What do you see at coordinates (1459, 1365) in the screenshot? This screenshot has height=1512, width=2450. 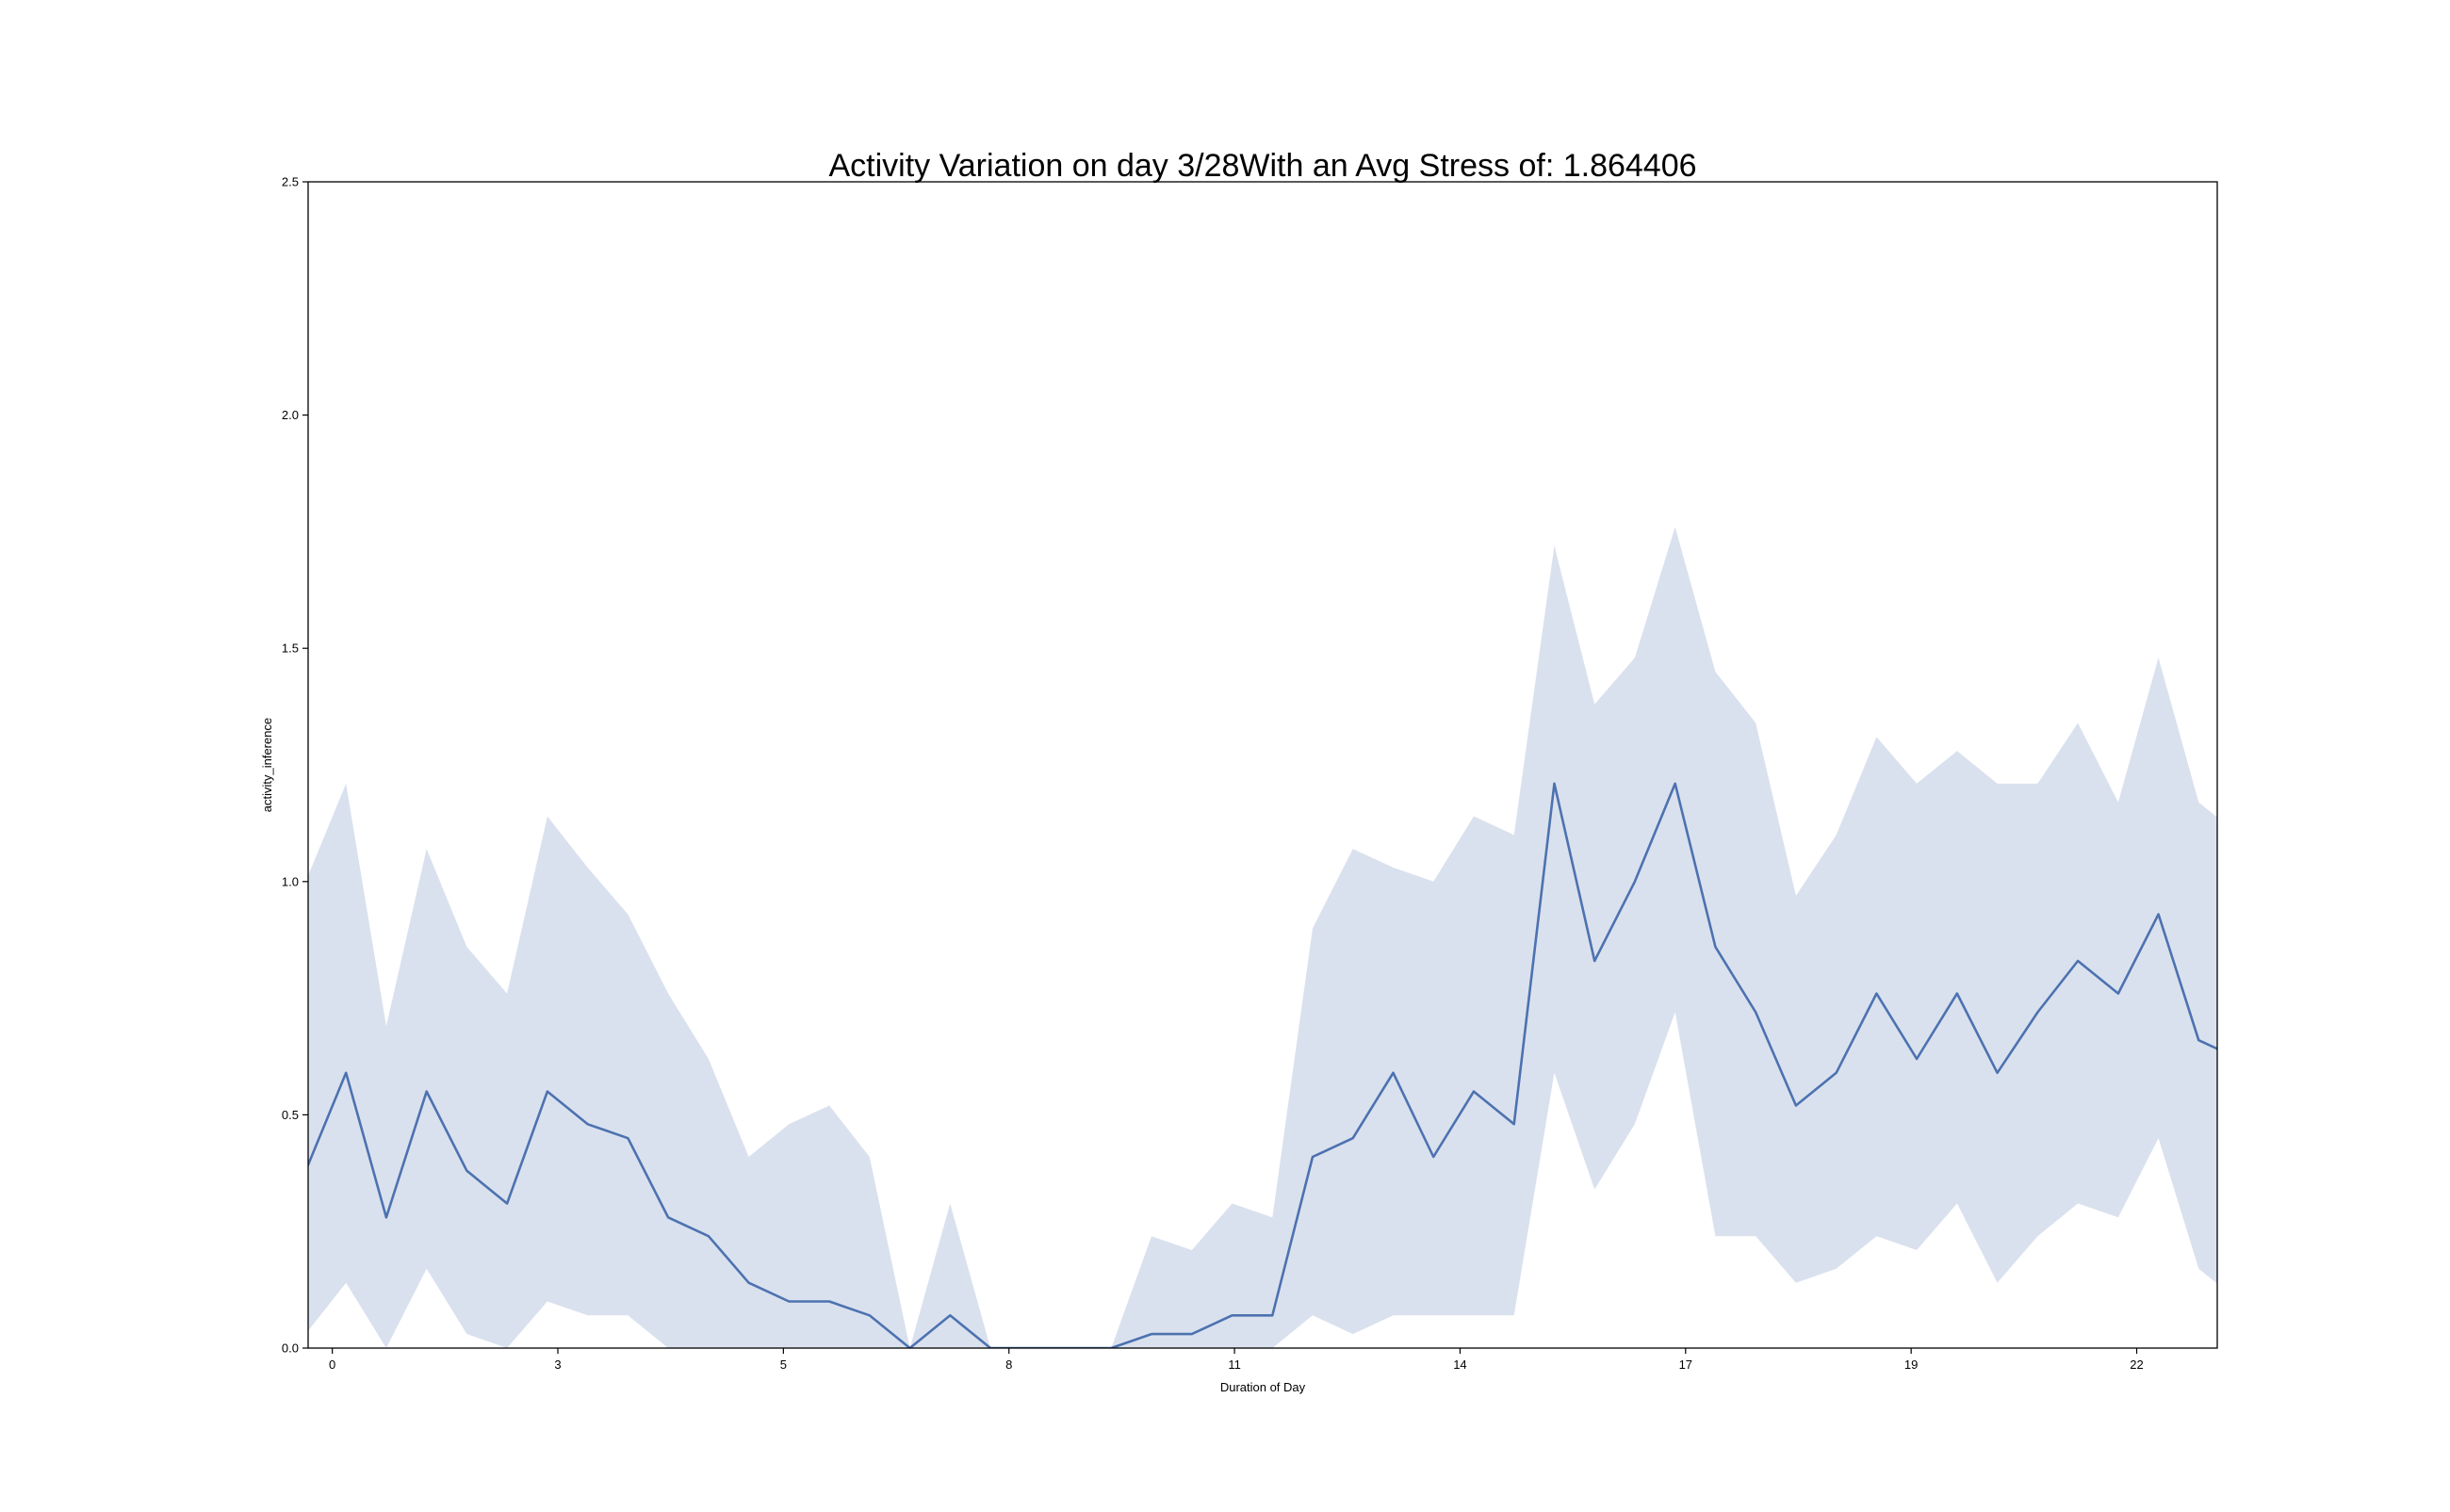 I see `x-tick-label: 14` at bounding box center [1459, 1365].